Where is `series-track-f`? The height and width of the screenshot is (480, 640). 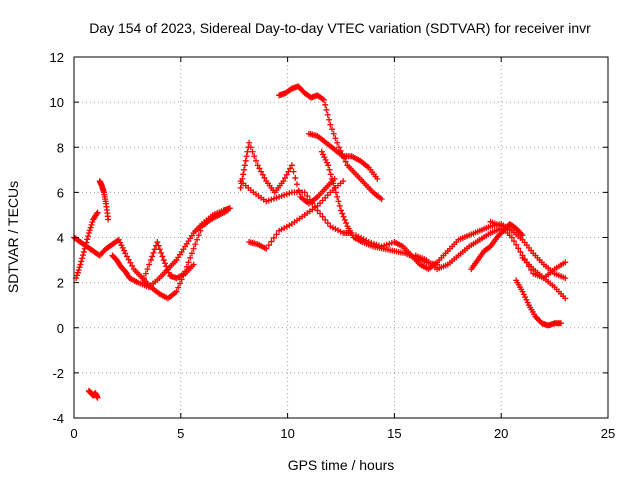
series-track-f is located at coordinates (168, 262).